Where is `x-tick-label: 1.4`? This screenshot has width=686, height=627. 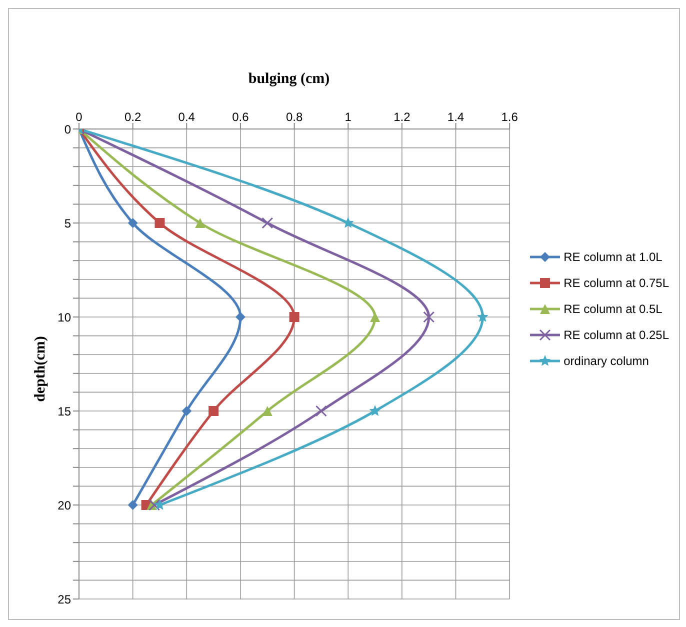
x-tick-label: 1.4 is located at coordinates (455, 117).